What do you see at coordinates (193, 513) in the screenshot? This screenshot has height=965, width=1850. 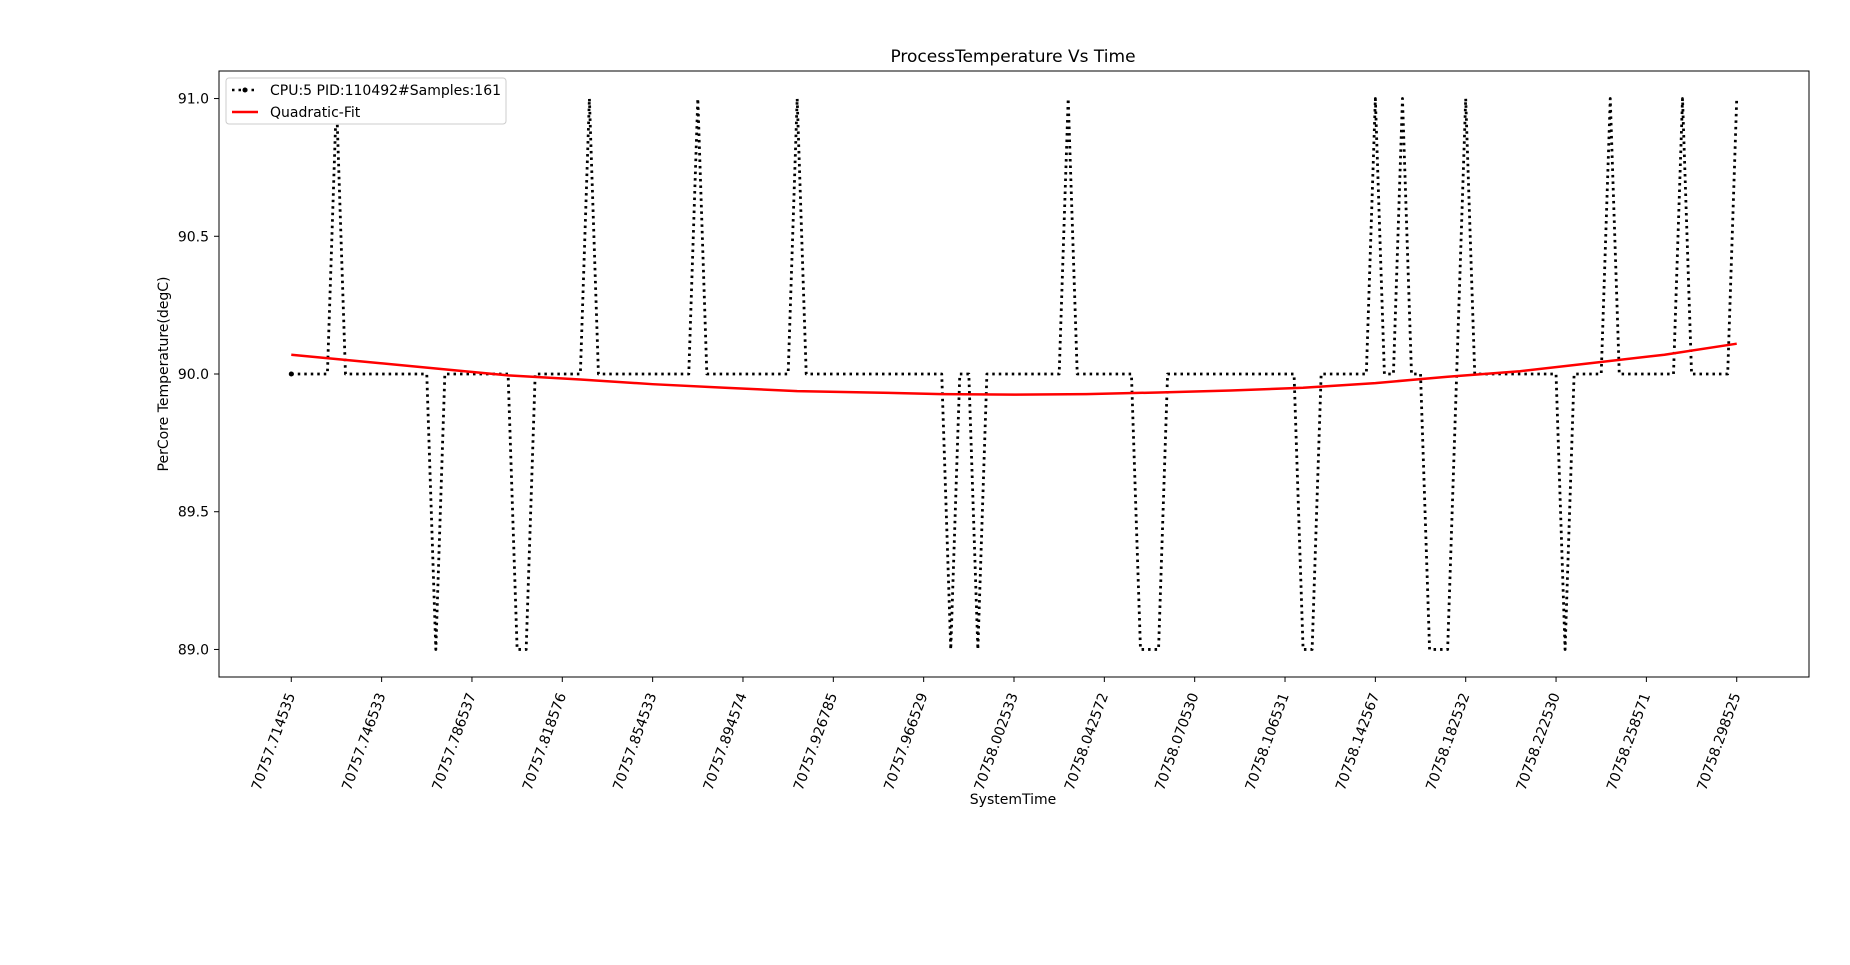 I see `y-tick-label: 89.5` at bounding box center [193, 513].